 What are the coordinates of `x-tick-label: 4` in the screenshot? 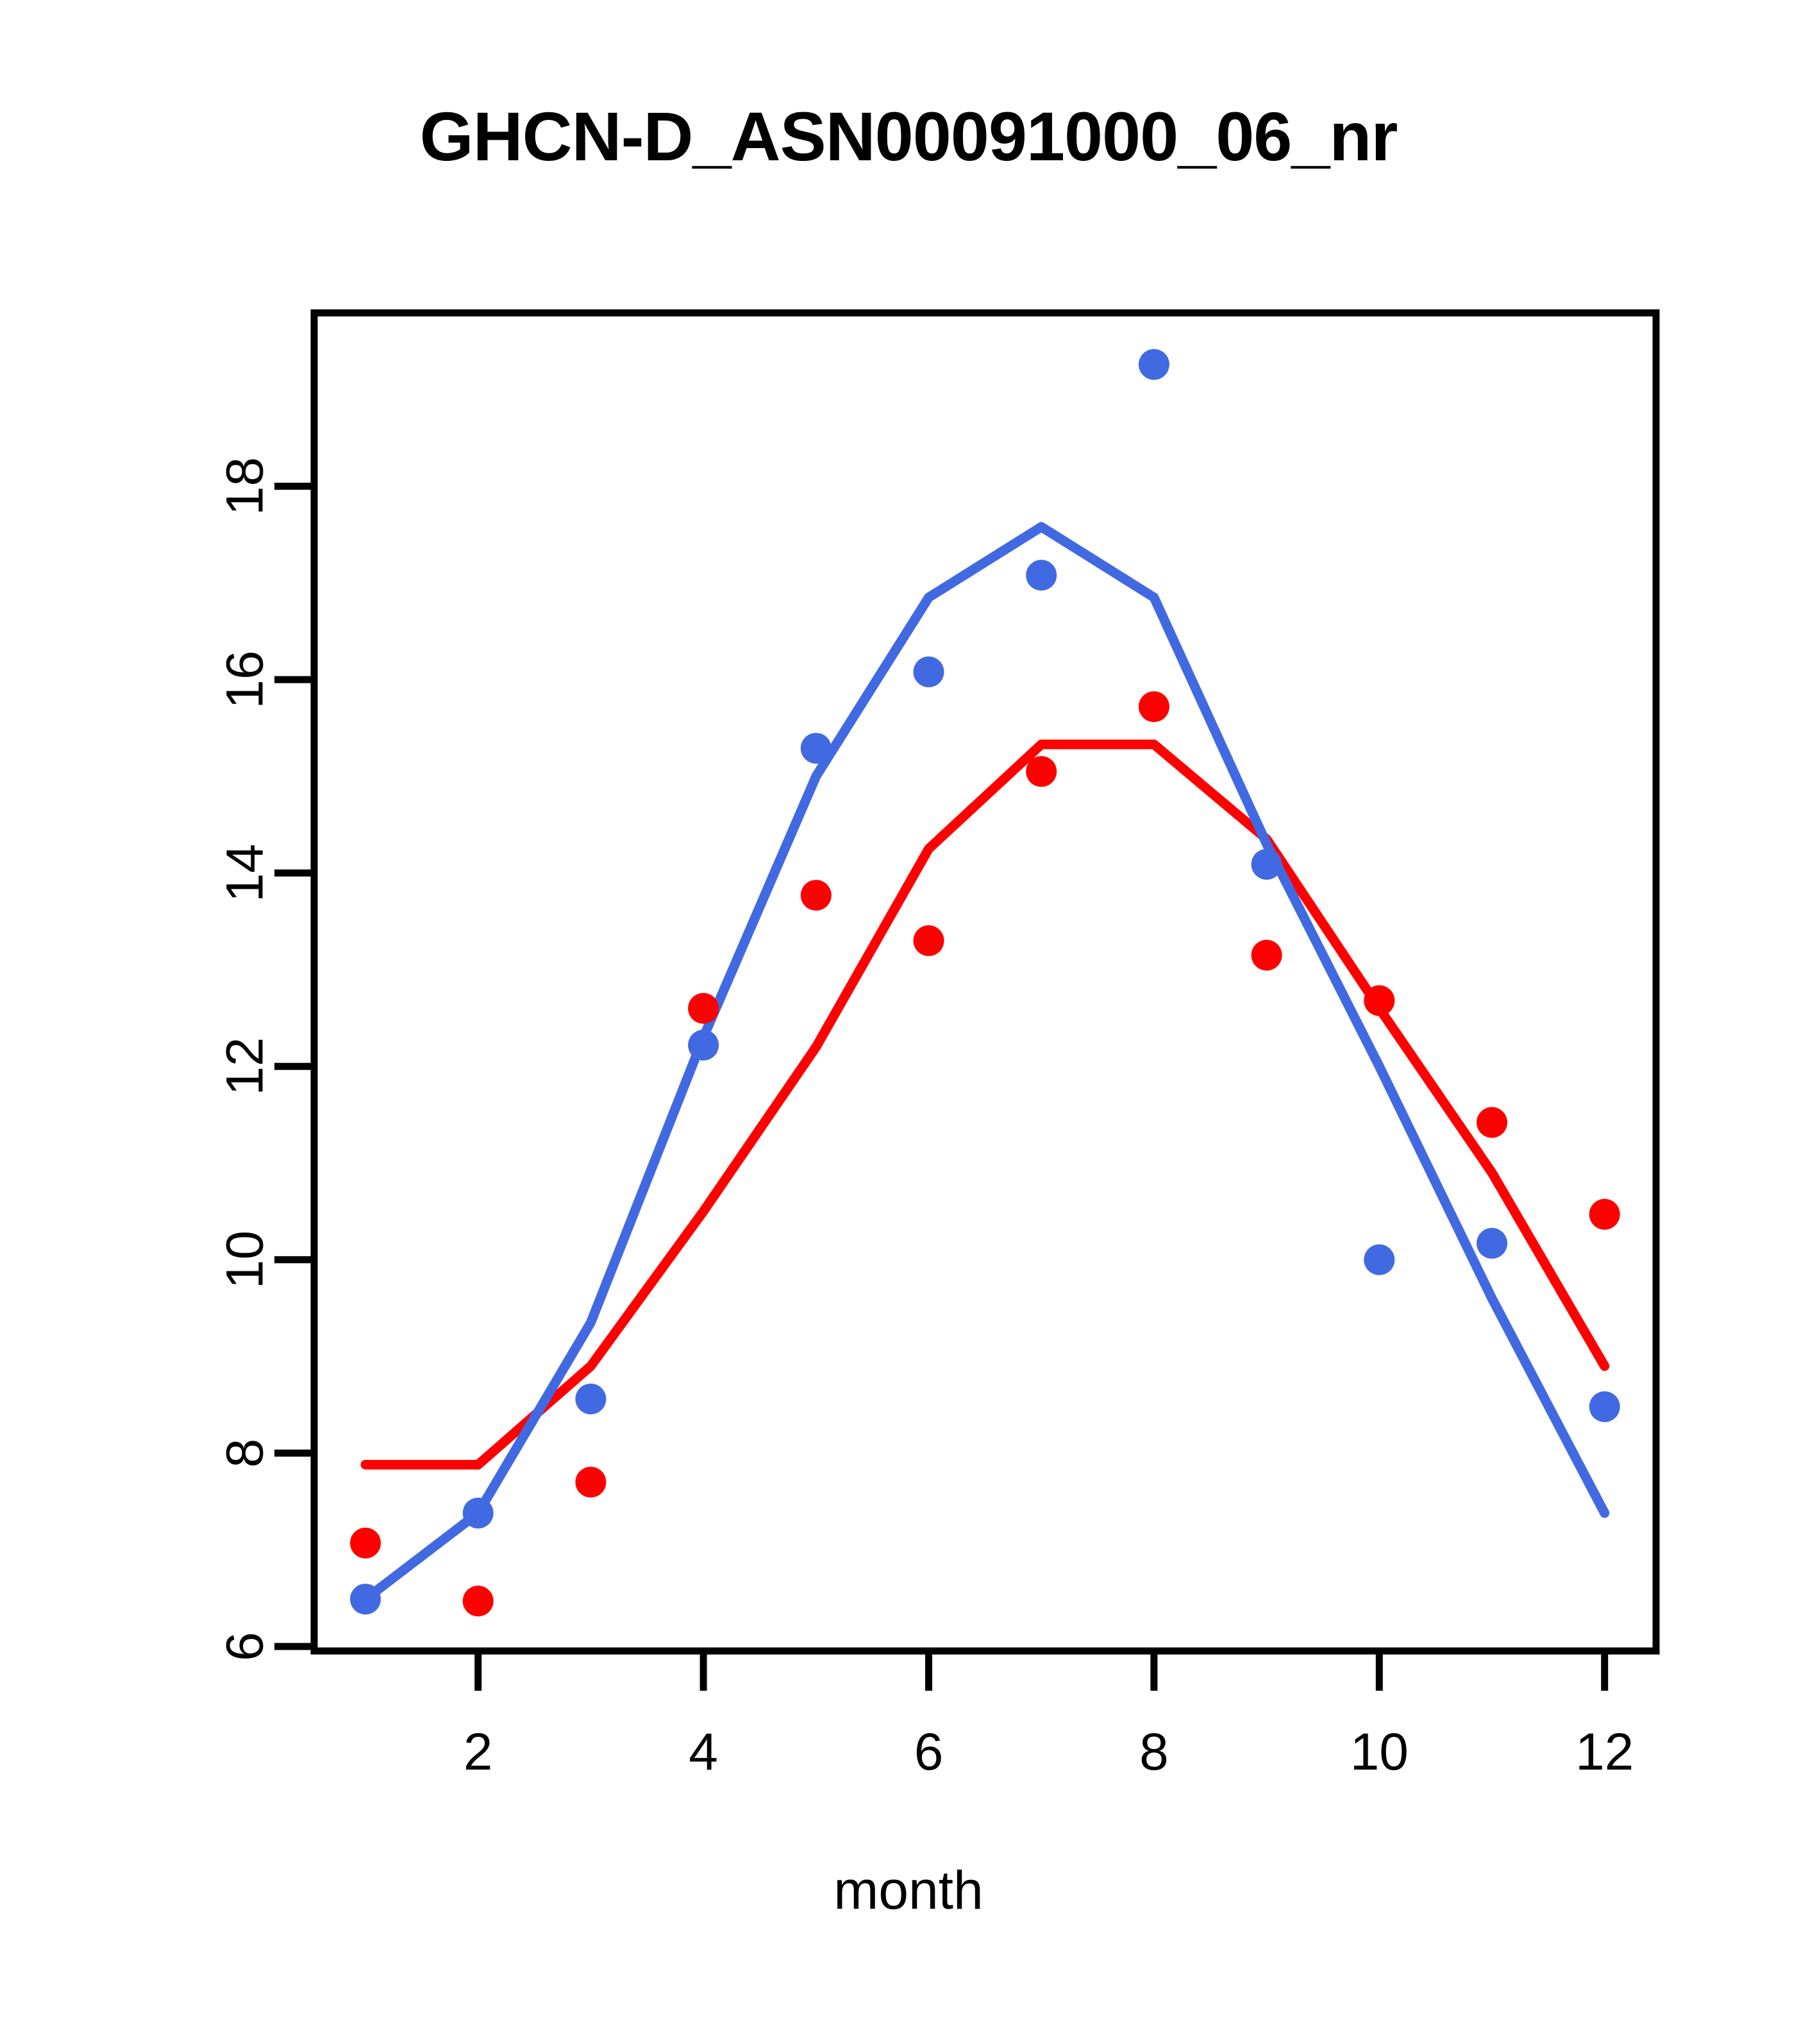 It's located at (703, 1752).